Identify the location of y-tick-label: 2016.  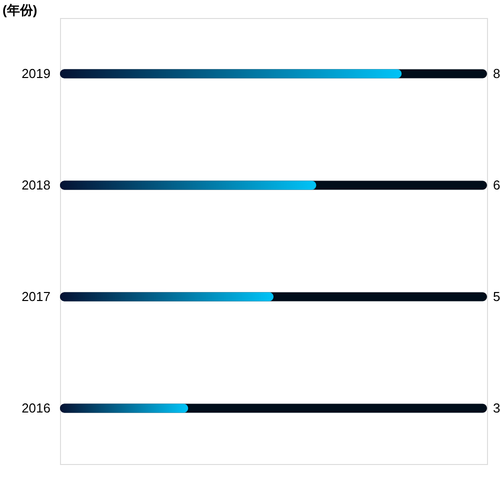
(36, 408).